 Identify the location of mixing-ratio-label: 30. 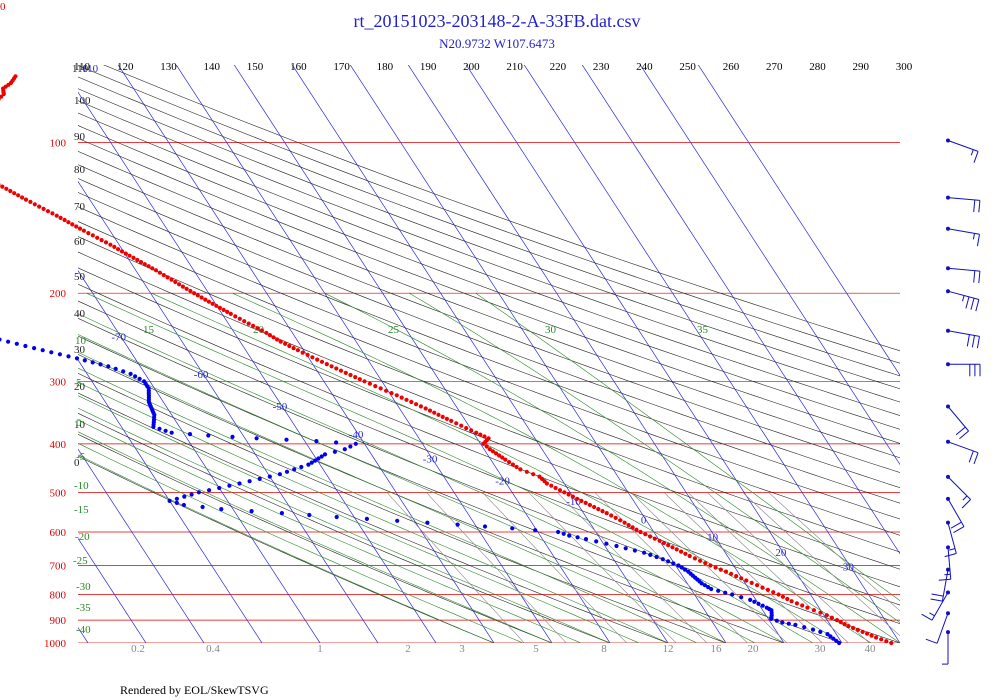
(821, 649).